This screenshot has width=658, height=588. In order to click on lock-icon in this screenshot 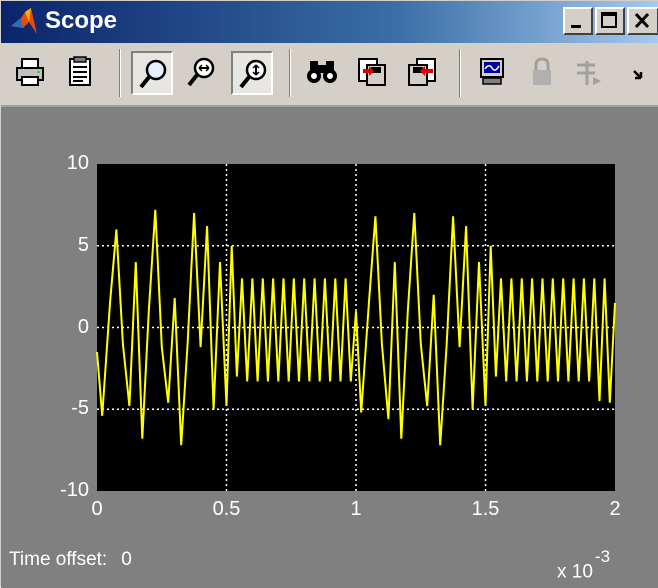, I will do `click(542, 71)`.